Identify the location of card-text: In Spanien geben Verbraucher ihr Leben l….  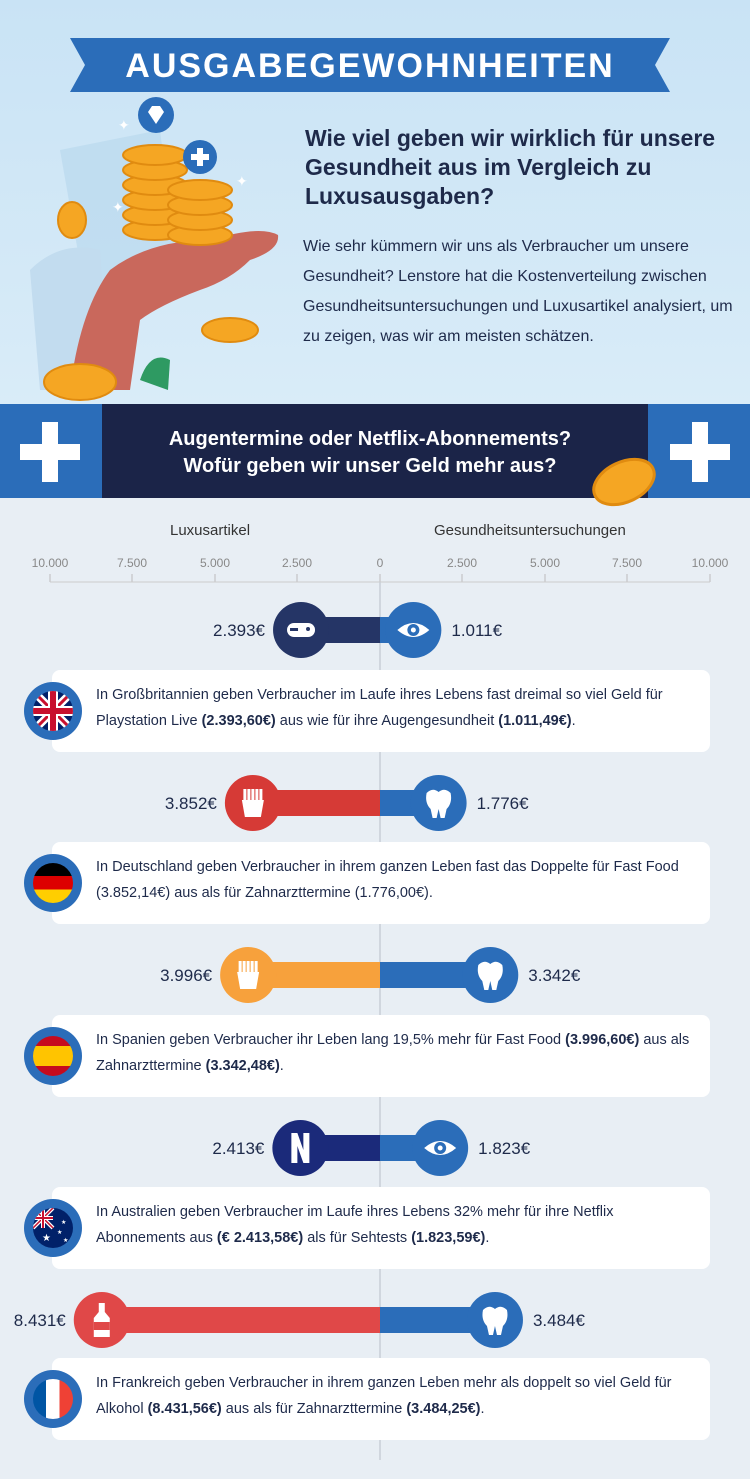
(401, 1053).